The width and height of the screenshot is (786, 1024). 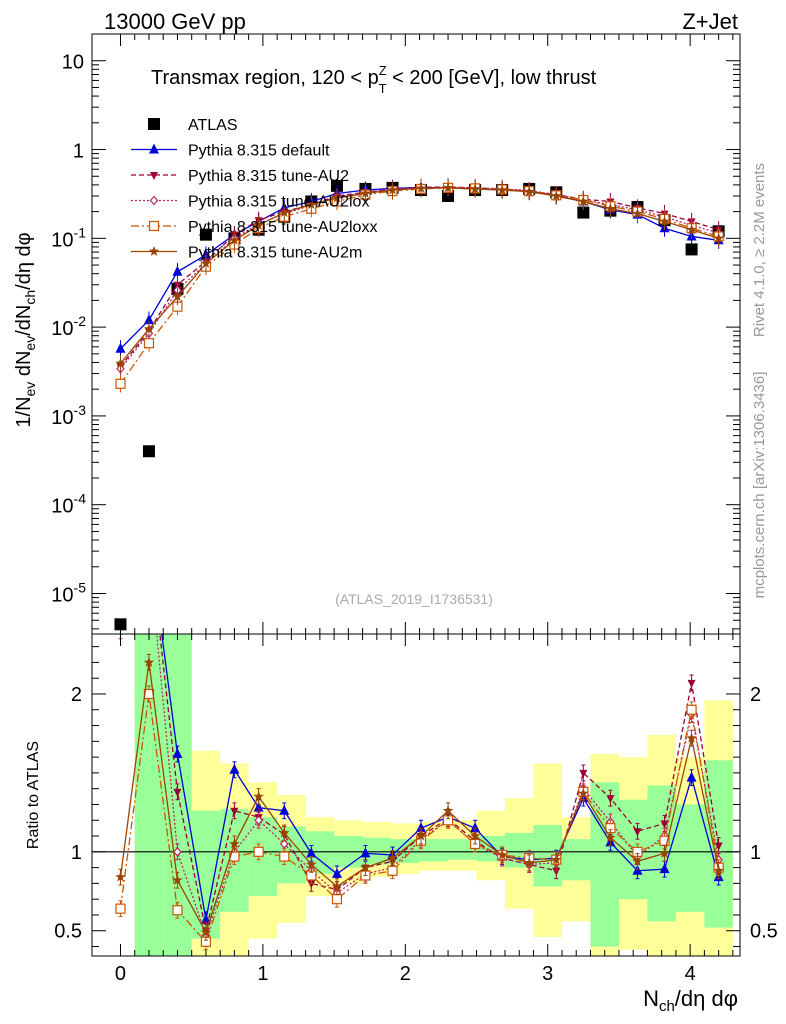 I want to click on process-label: Z+Jet, so click(x=710, y=21).